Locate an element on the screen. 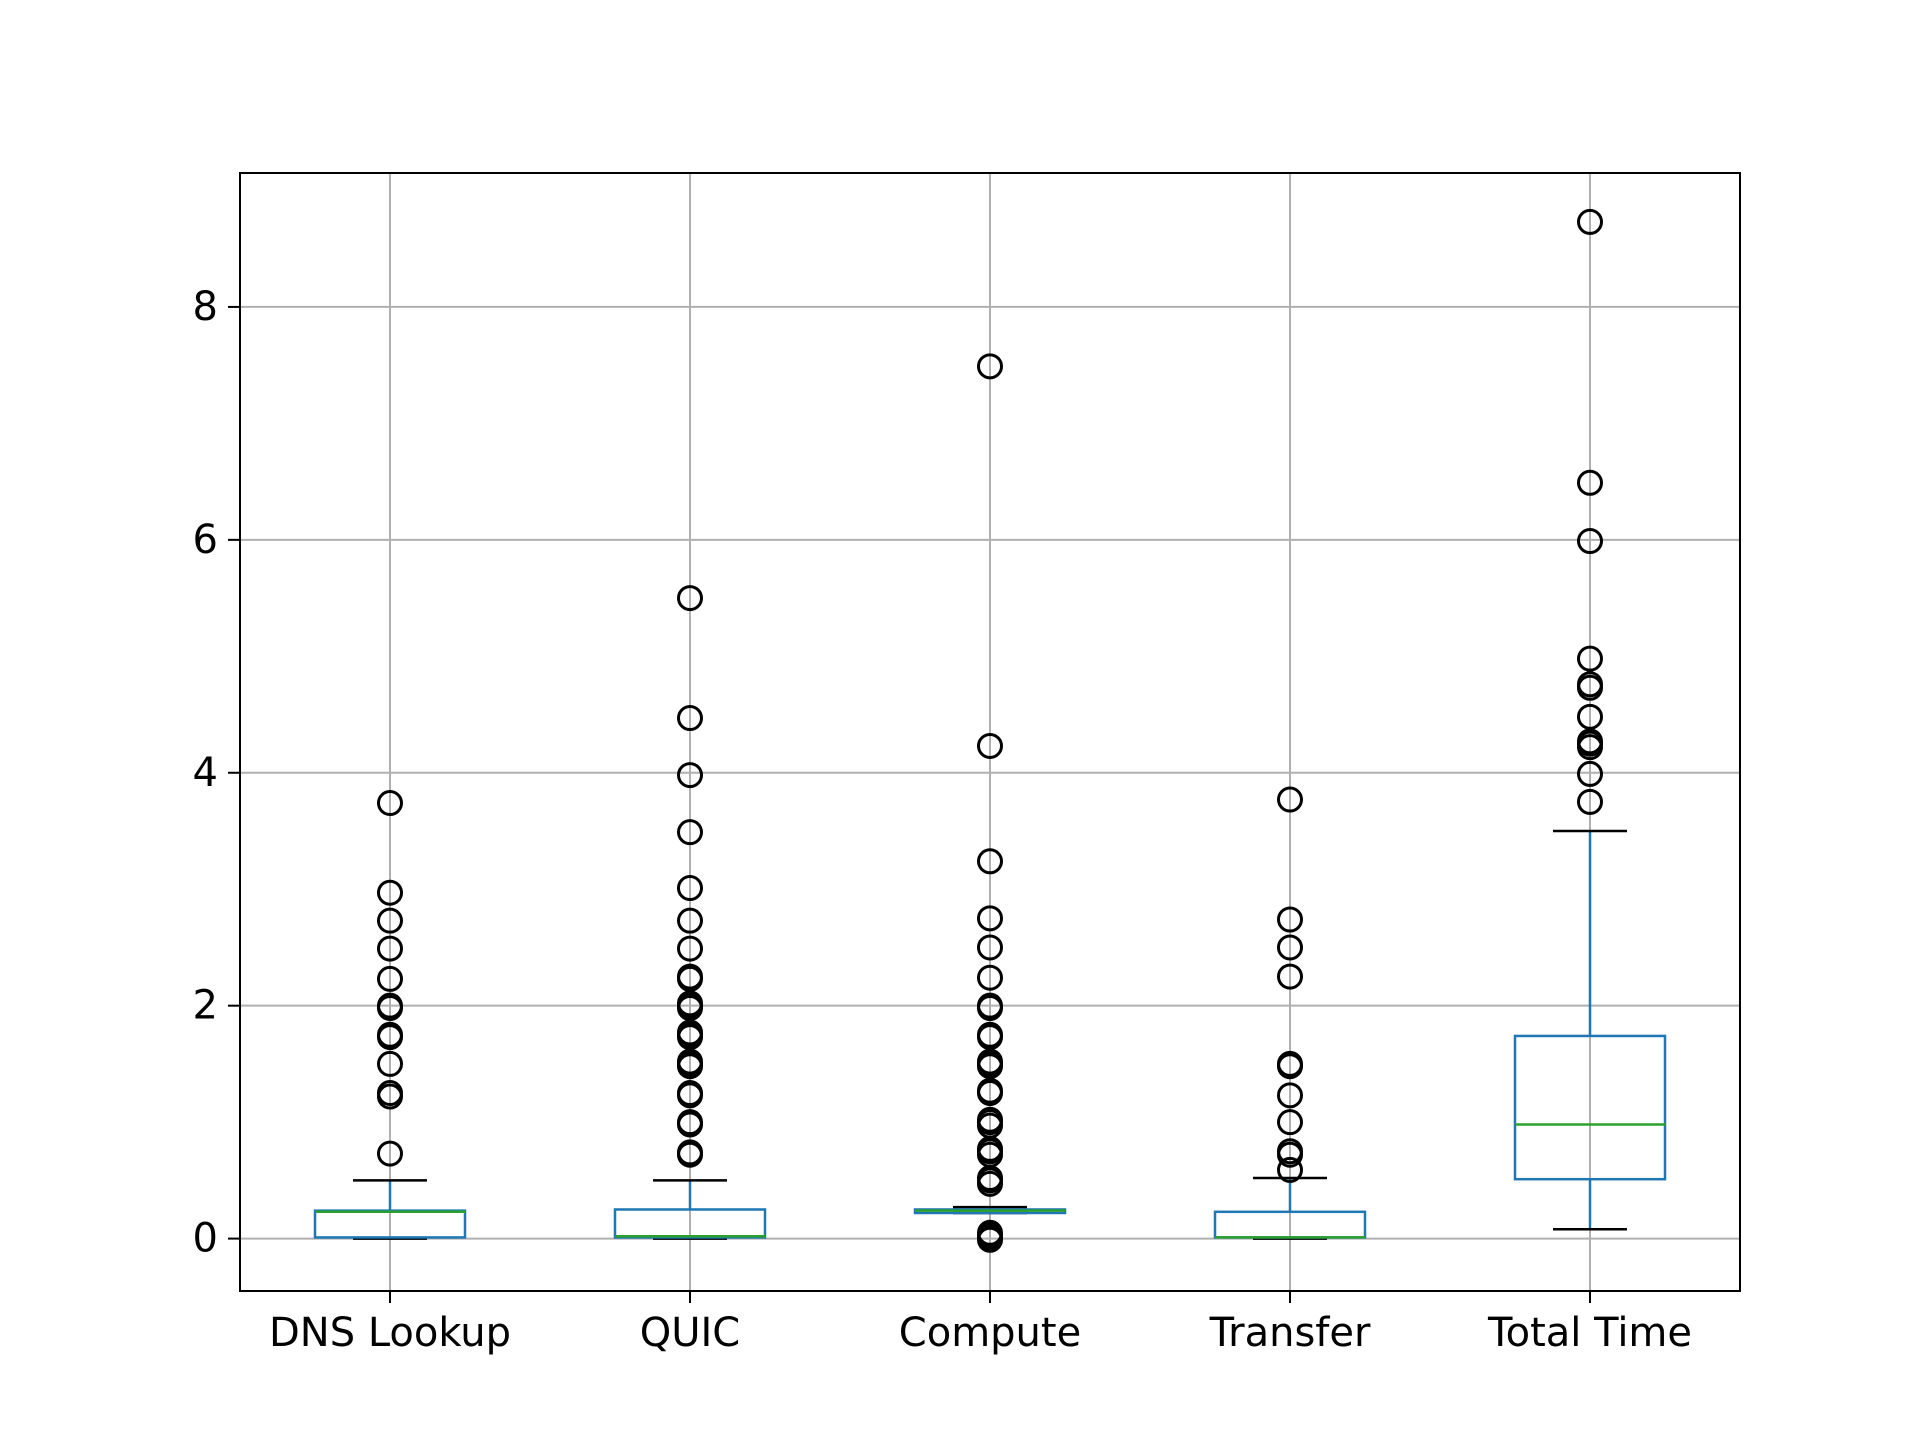 This screenshot has height=1440, width=1920. y-tick-label: 0 is located at coordinates (205, 1239).